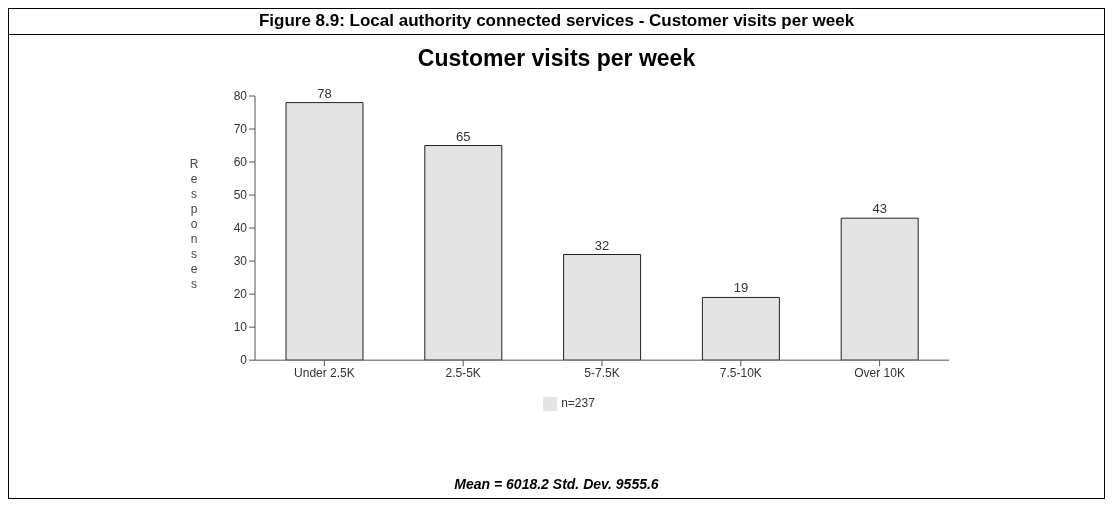 The width and height of the screenshot is (1115, 509). What do you see at coordinates (556, 58) in the screenshot?
I see `chart-subtitle: Customer visits per week` at bounding box center [556, 58].